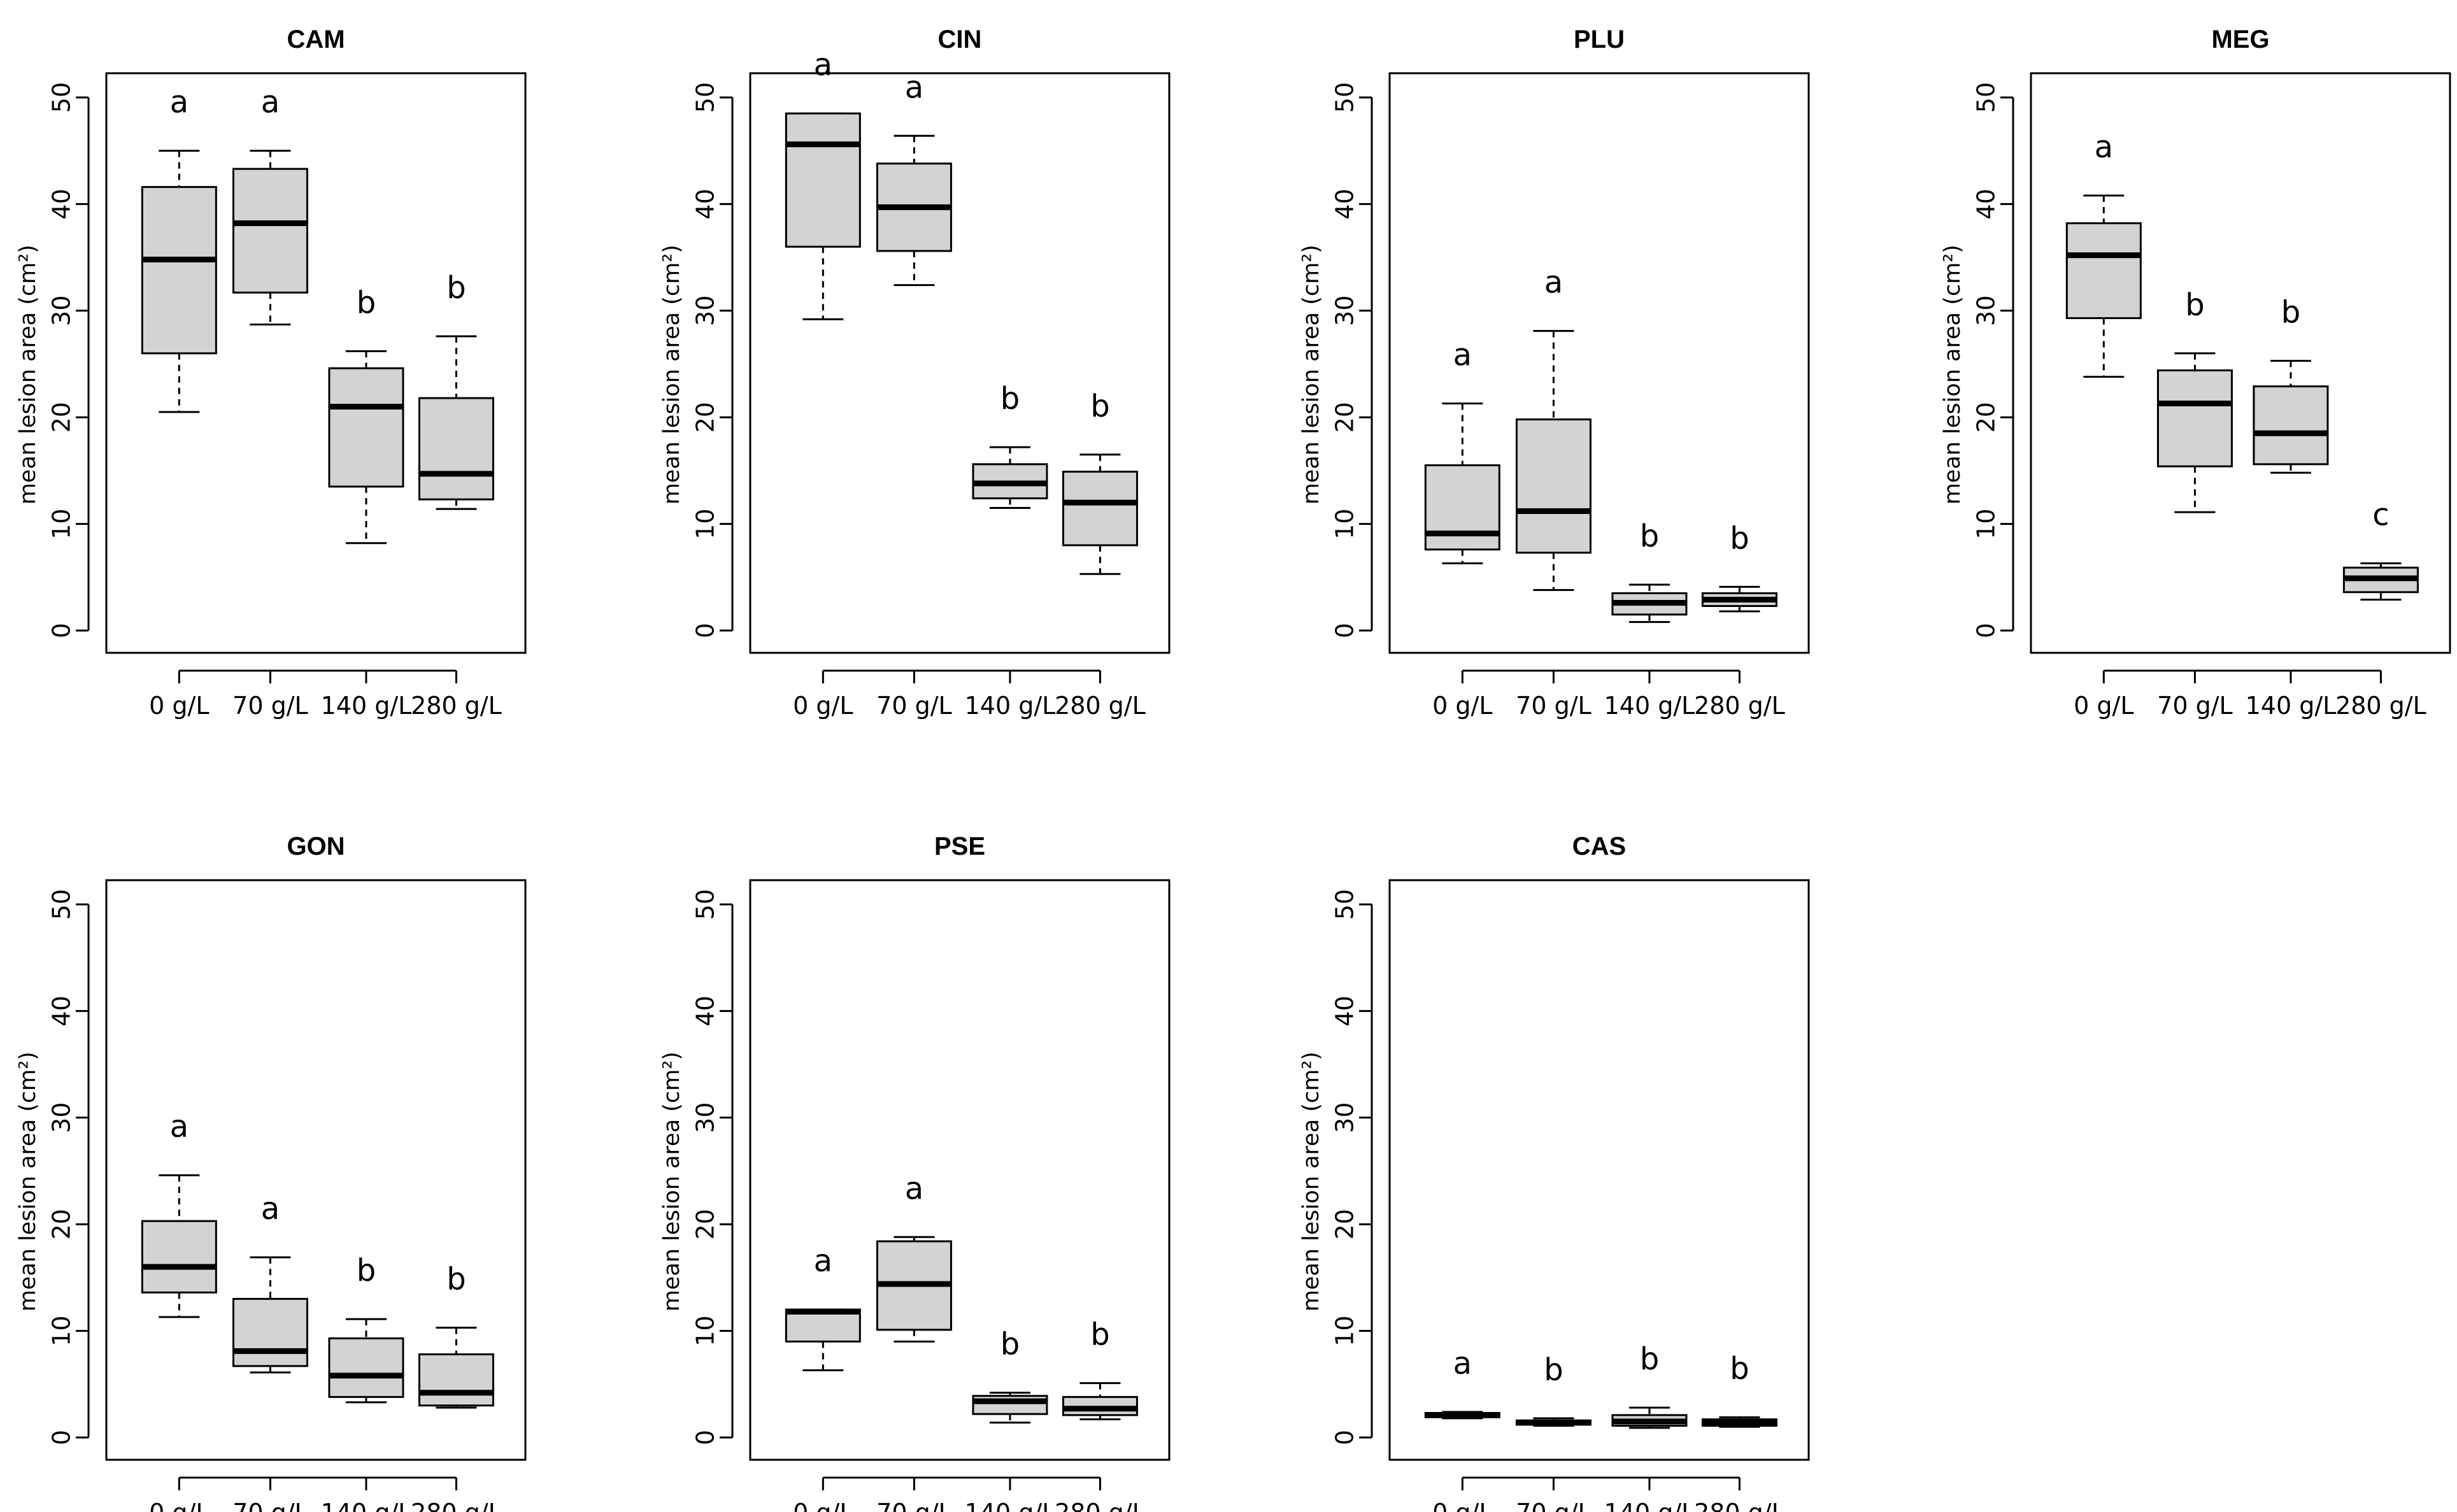  I want to click on panel-title: CIN, so click(960, 39).